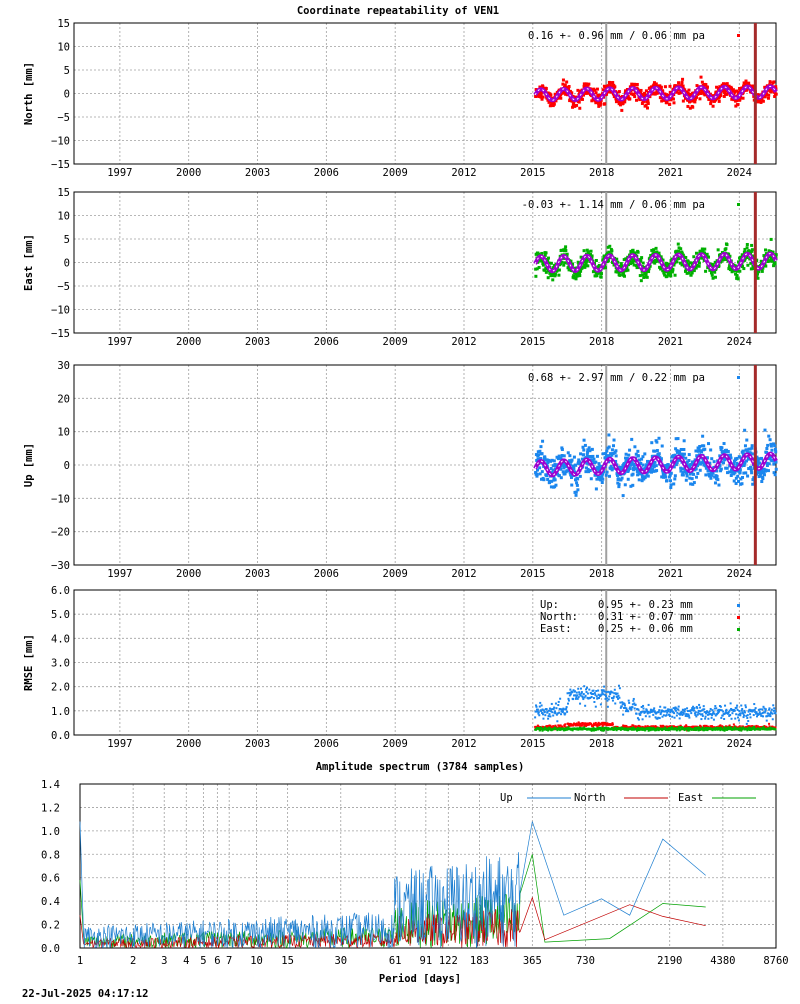 The height and width of the screenshot is (1004, 800). What do you see at coordinates (601, 574) in the screenshot?
I see `x-tick-label: 2018` at bounding box center [601, 574].